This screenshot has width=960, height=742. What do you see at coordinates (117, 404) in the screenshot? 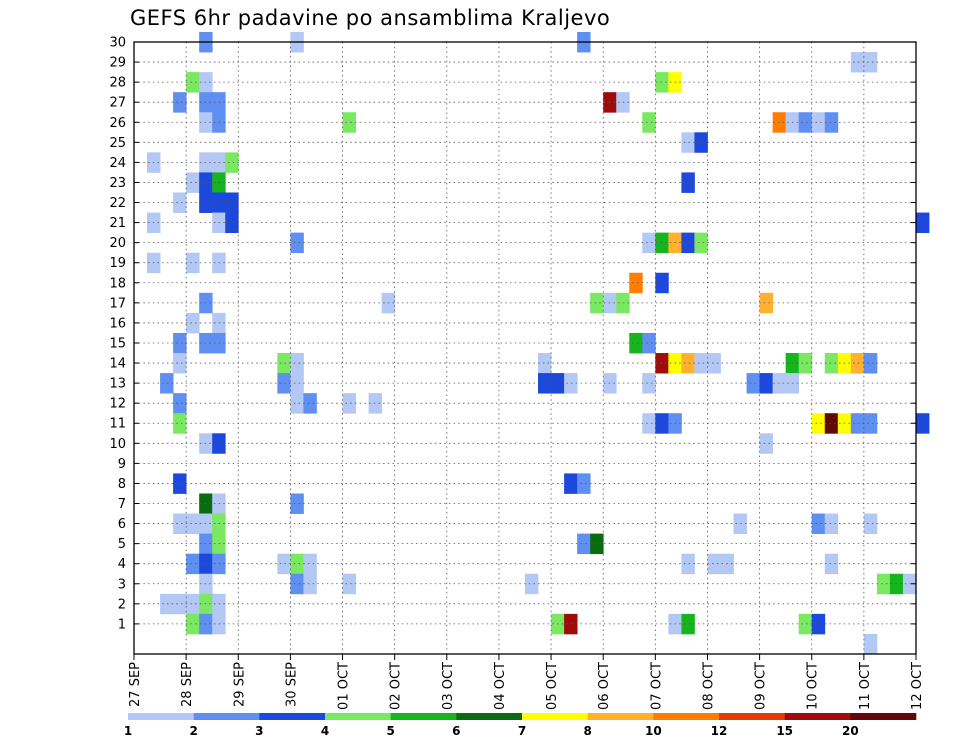
I see `y-tick-label: 12` at bounding box center [117, 404].